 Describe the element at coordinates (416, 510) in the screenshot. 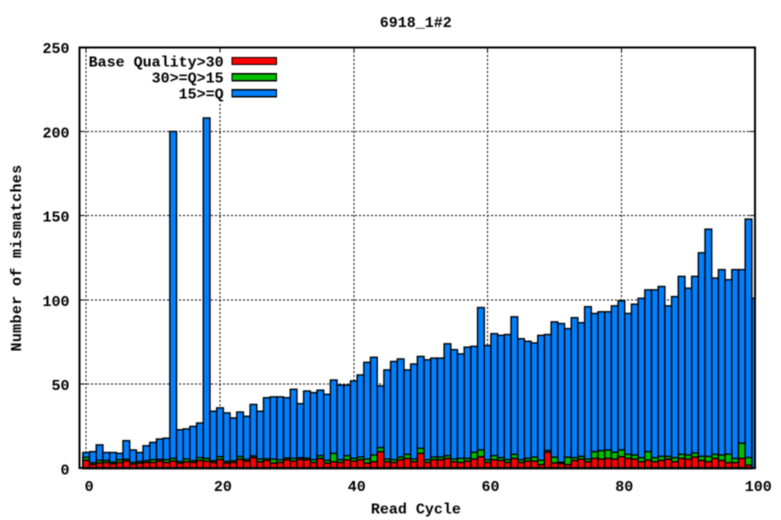

I see `svg-text: Read Cycle` at that location.